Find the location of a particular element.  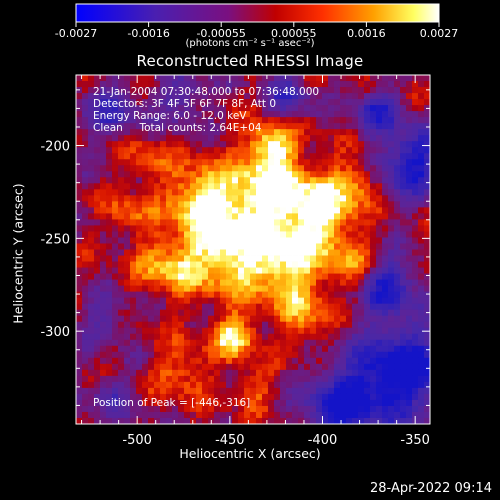

y-tick-label: -200 is located at coordinates (55, 147).